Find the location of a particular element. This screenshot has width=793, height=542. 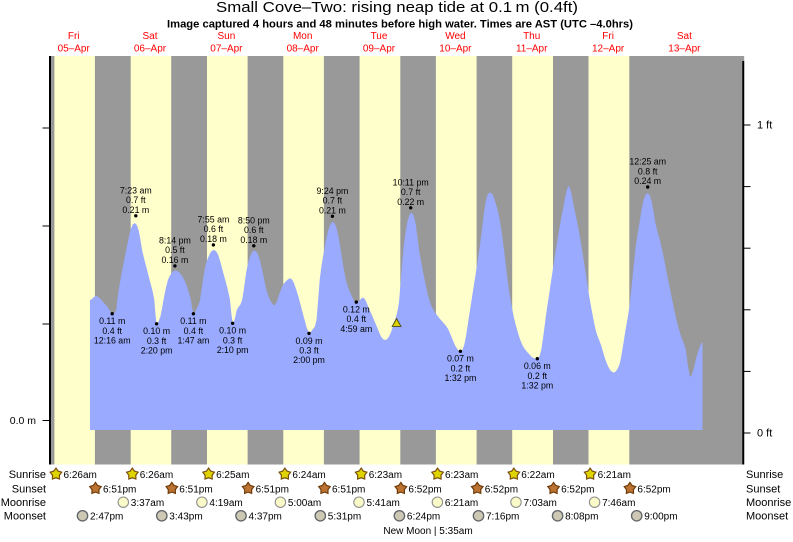

svg-text: 3:37am is located at coordinates (147, 503).